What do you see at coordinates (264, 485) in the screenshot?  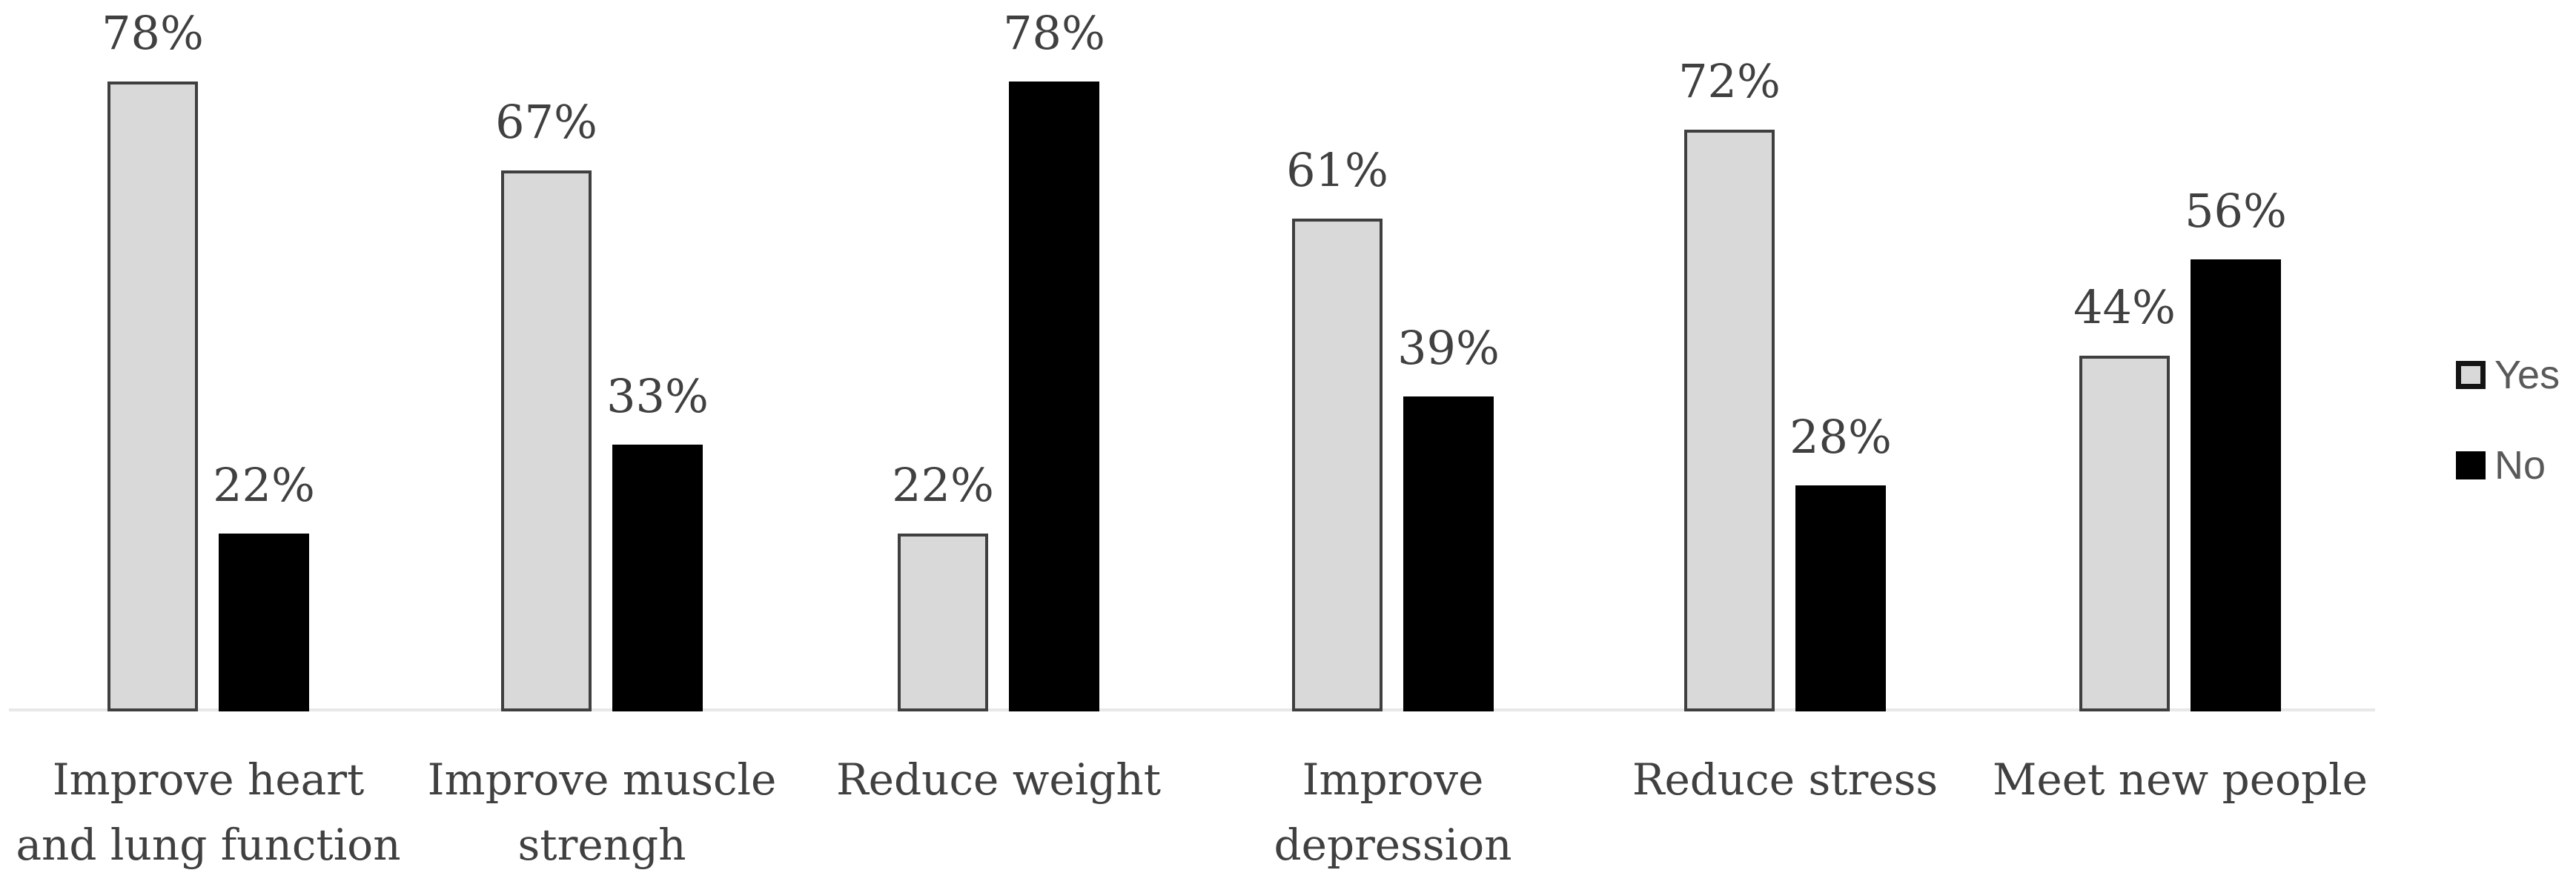 I see `value-label-no-1: 22%` at bounding box center [264, 485].